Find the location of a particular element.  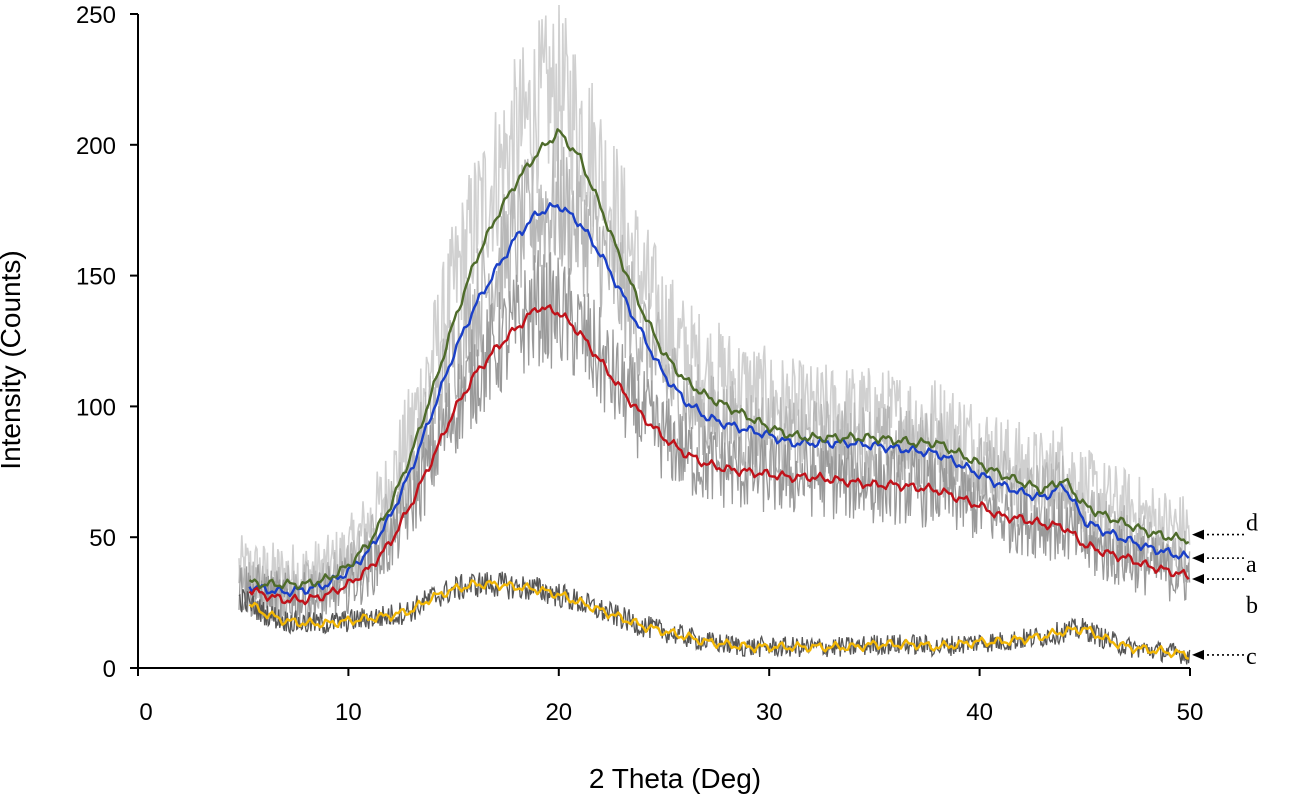

y-axis-title: Intensity (Counts) is located at coordinates (13, 359).